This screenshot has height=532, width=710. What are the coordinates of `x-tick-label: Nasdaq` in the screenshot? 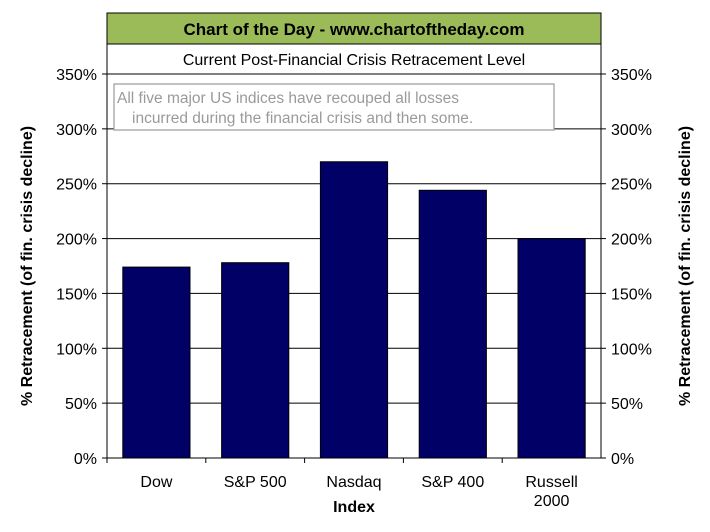 It's located at (353, 482).